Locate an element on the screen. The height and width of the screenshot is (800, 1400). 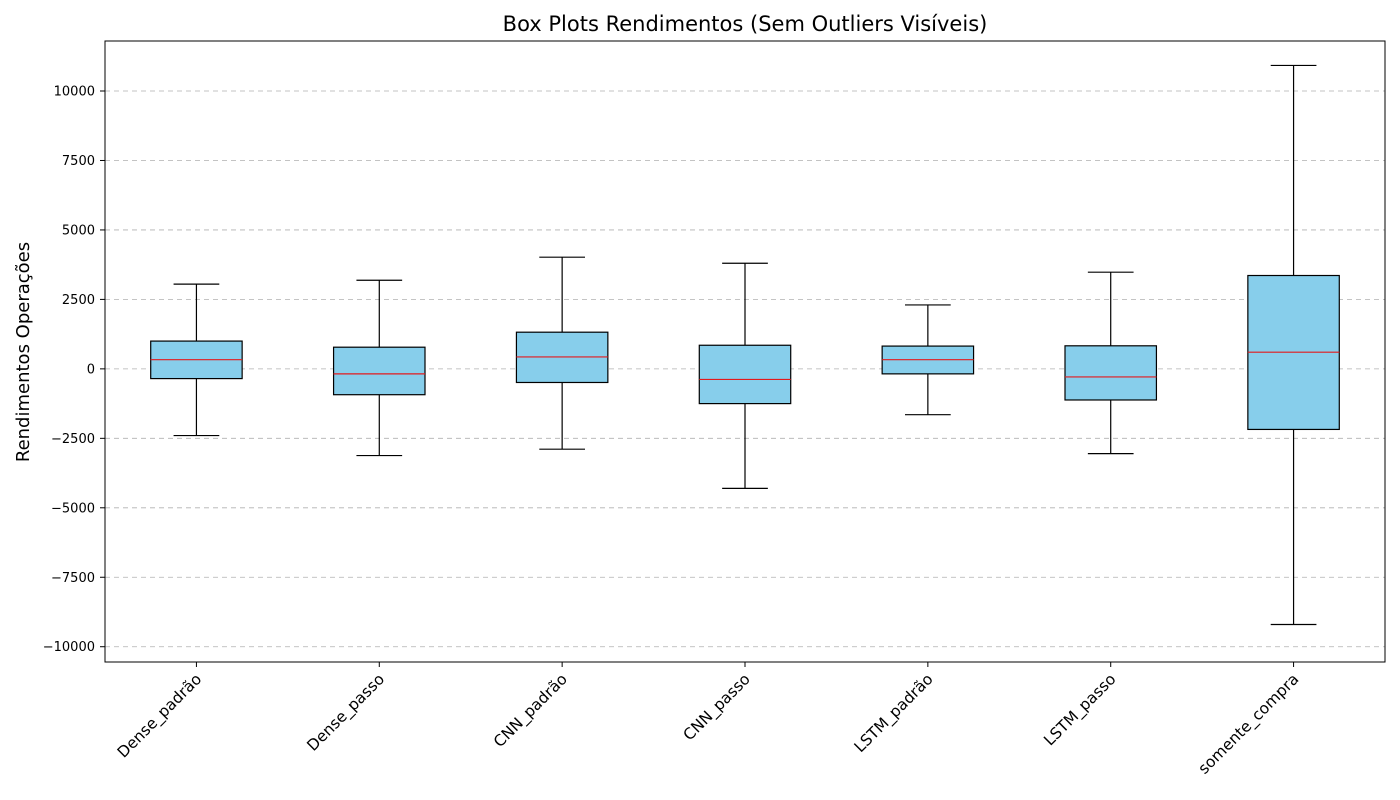
x-tick-label: CNN_passo is located at coordinates (717, 707).